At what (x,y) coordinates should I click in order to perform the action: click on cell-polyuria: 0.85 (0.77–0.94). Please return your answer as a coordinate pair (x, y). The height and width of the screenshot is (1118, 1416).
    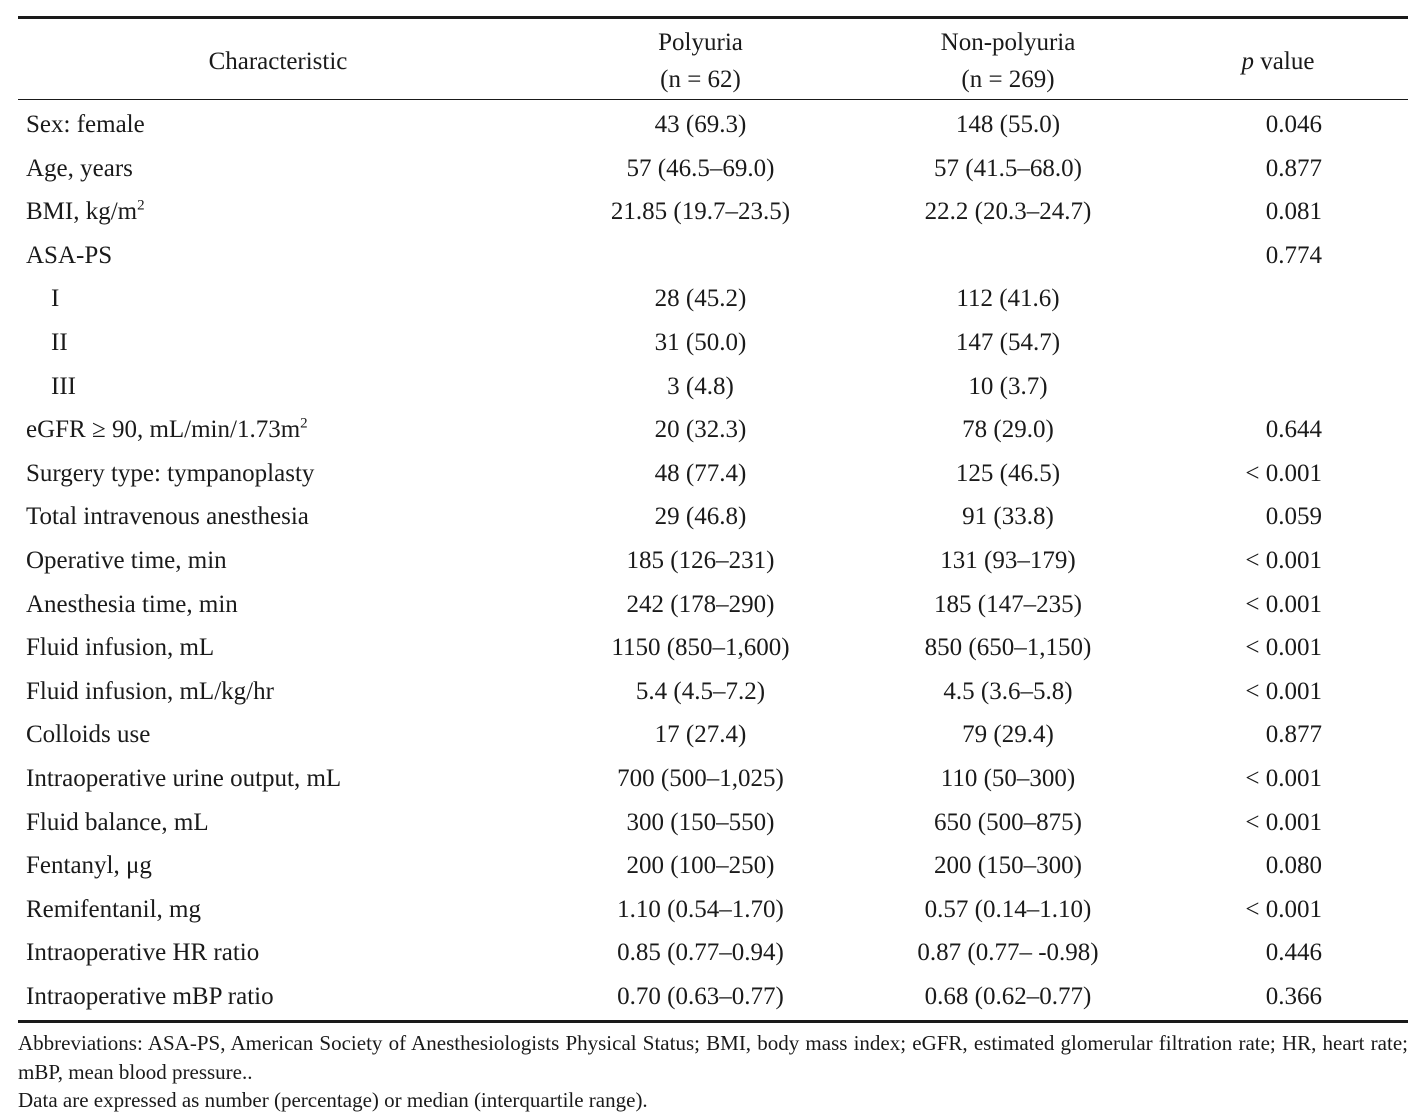
    Looking at the image, I should click on (700, 953).